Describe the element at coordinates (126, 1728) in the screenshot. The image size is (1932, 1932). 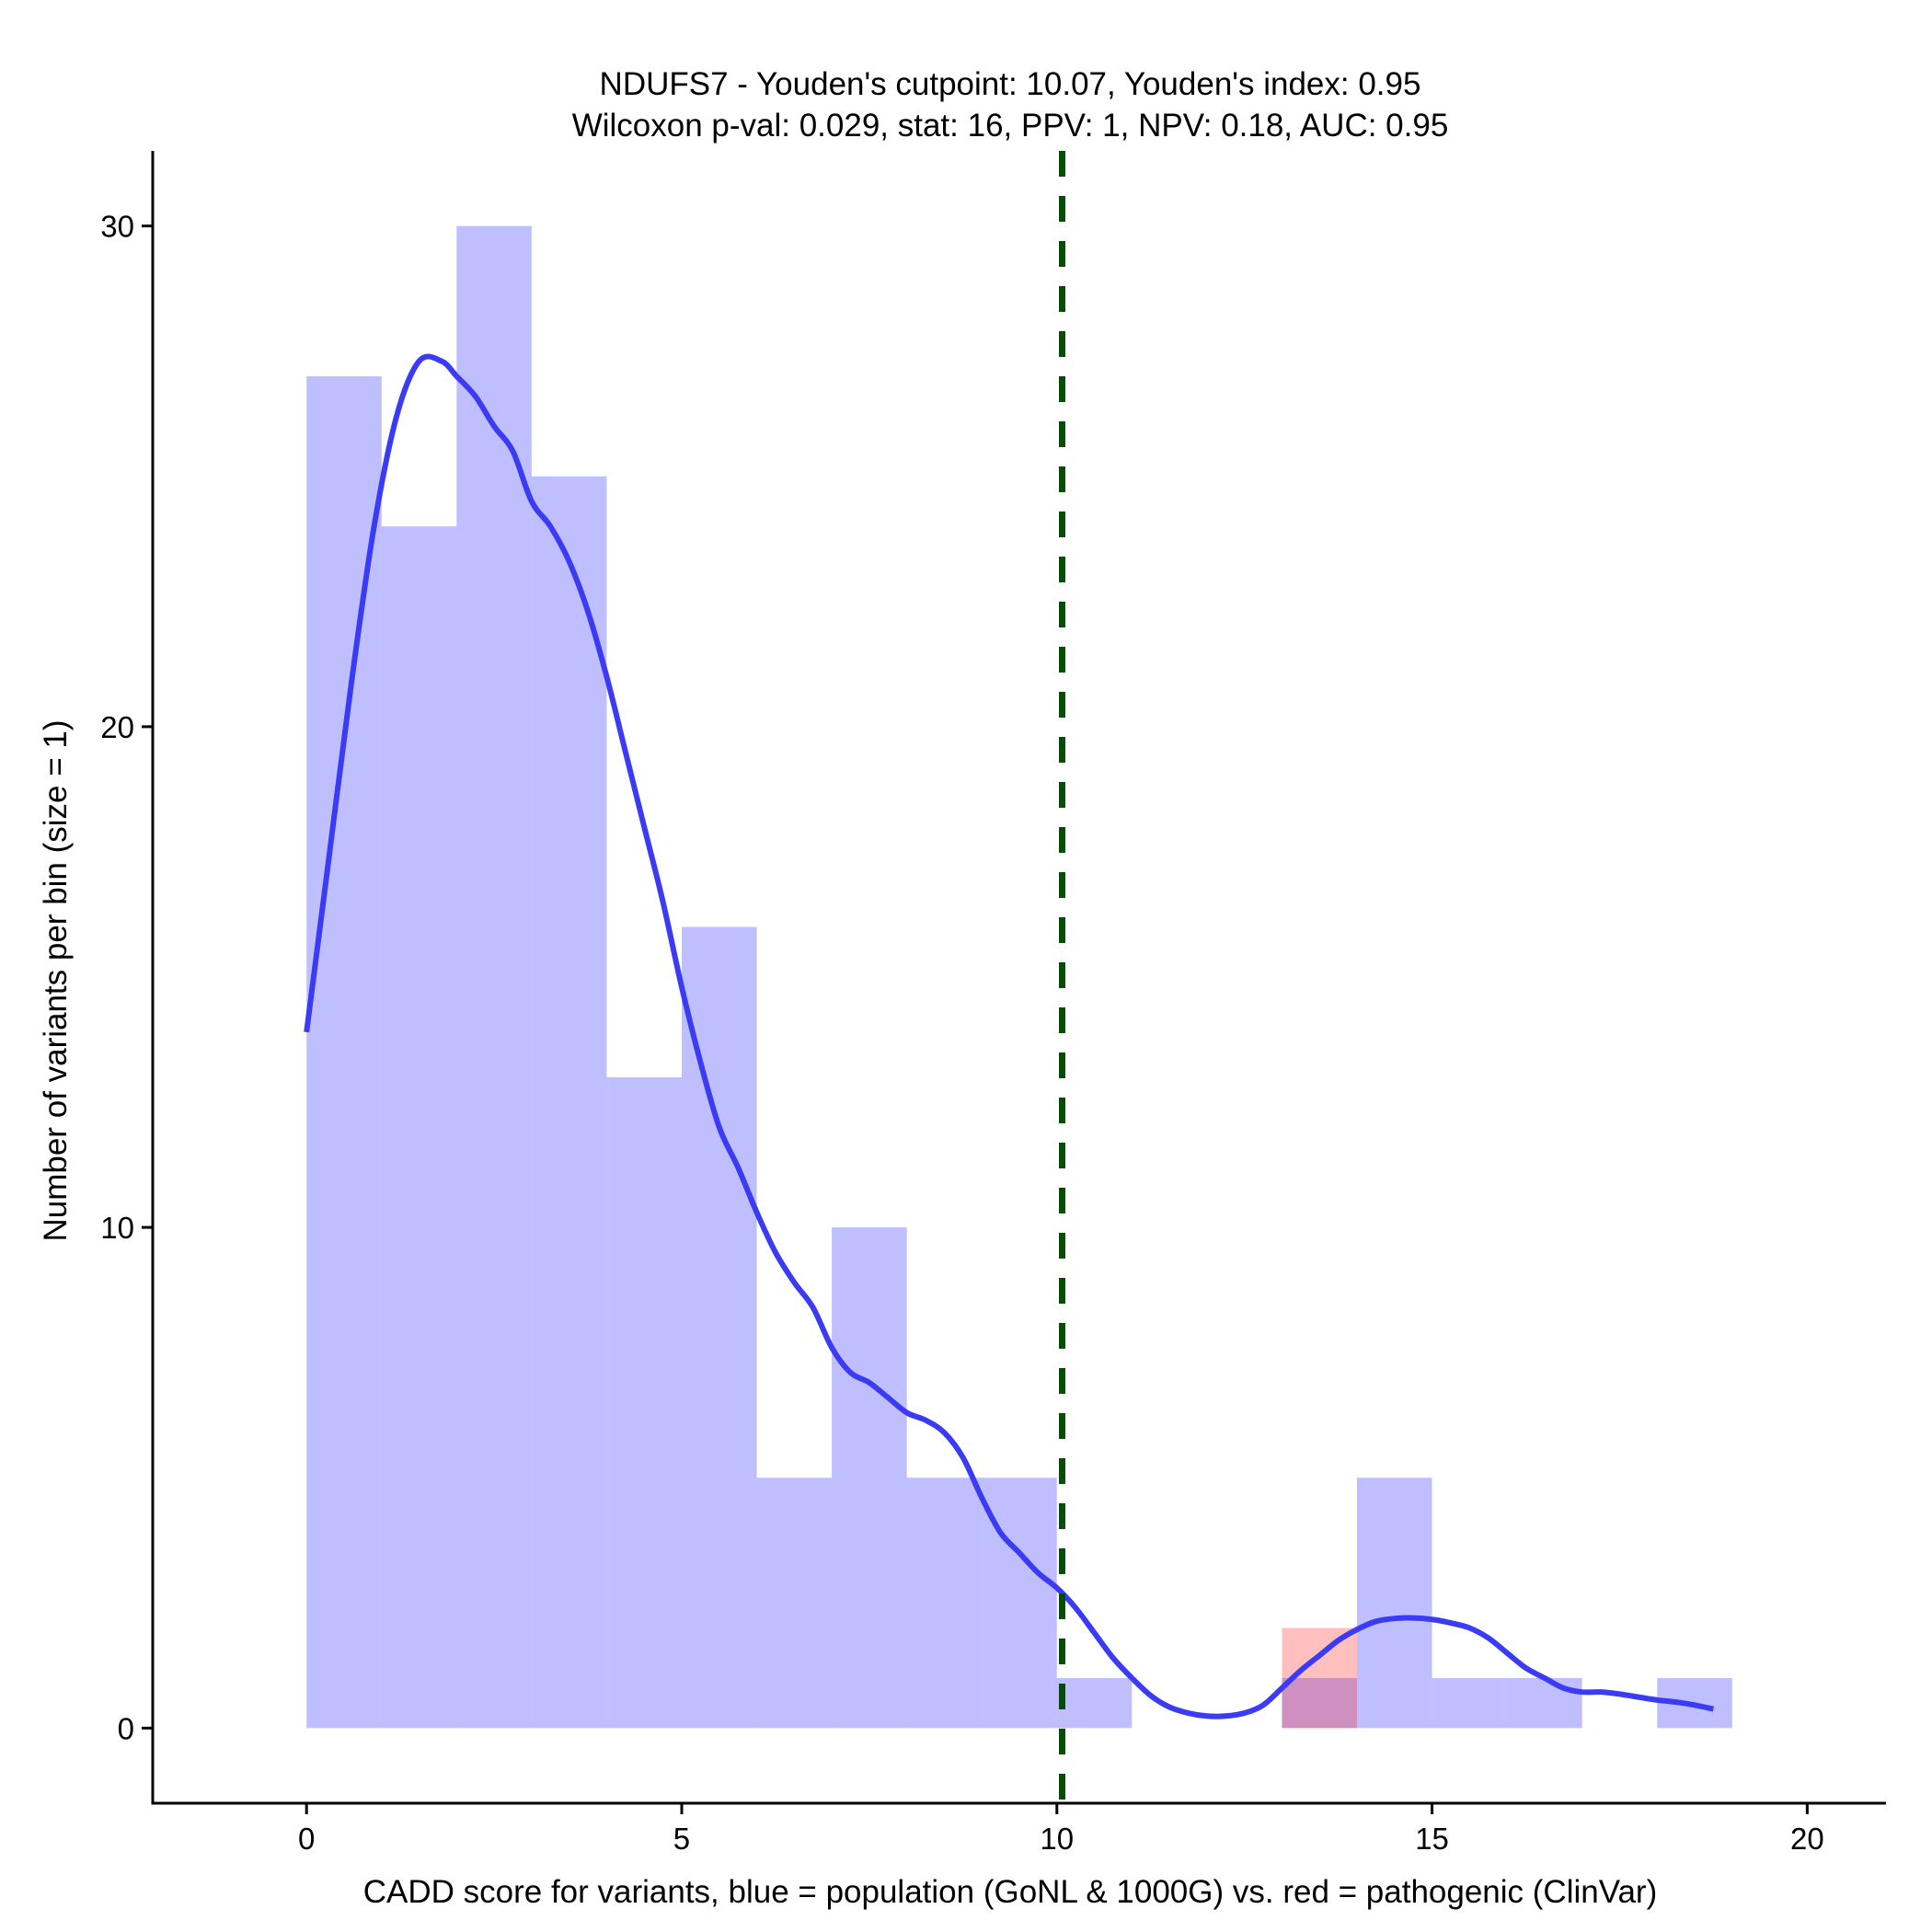
I see `y-tick-label: 0` at that location.